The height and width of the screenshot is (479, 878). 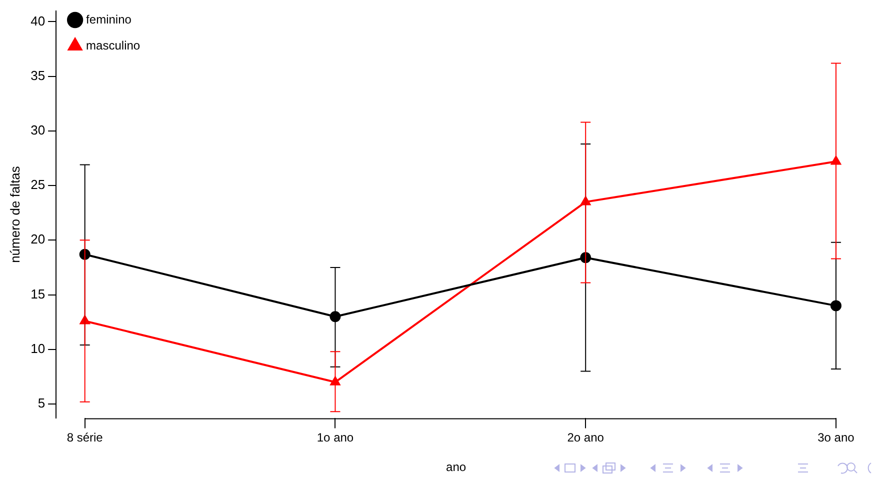 I want to click on x-tick-label: 8 série, so click(x=85, y=437).